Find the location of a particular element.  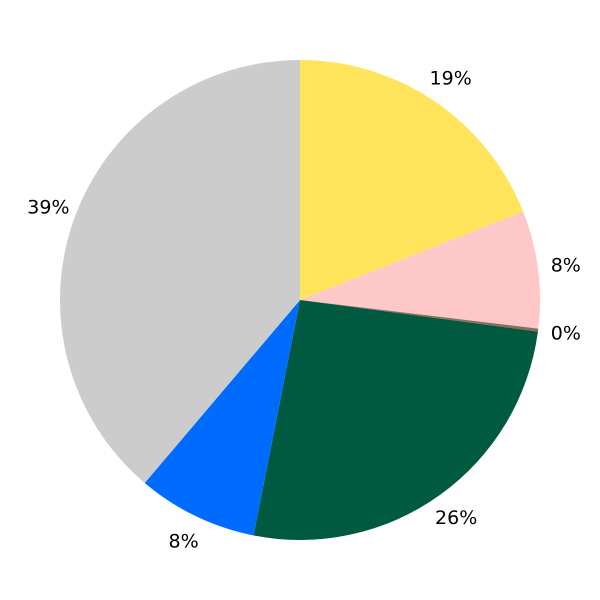

slice-label: 39% is located at coordinates (48, 208).